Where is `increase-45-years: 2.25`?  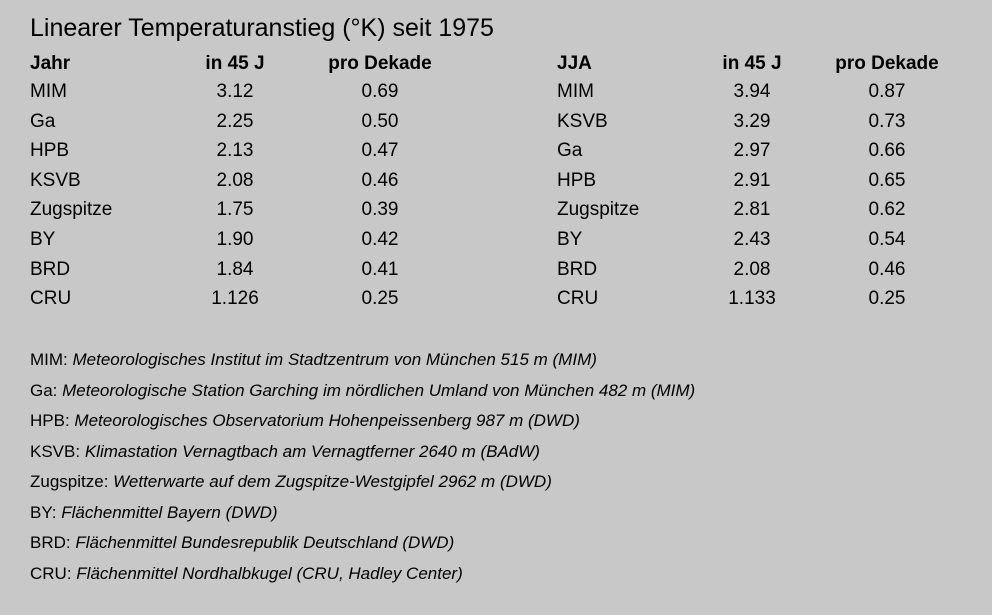
increase-45-years: 2.25 is located at coordinates (235, 121).